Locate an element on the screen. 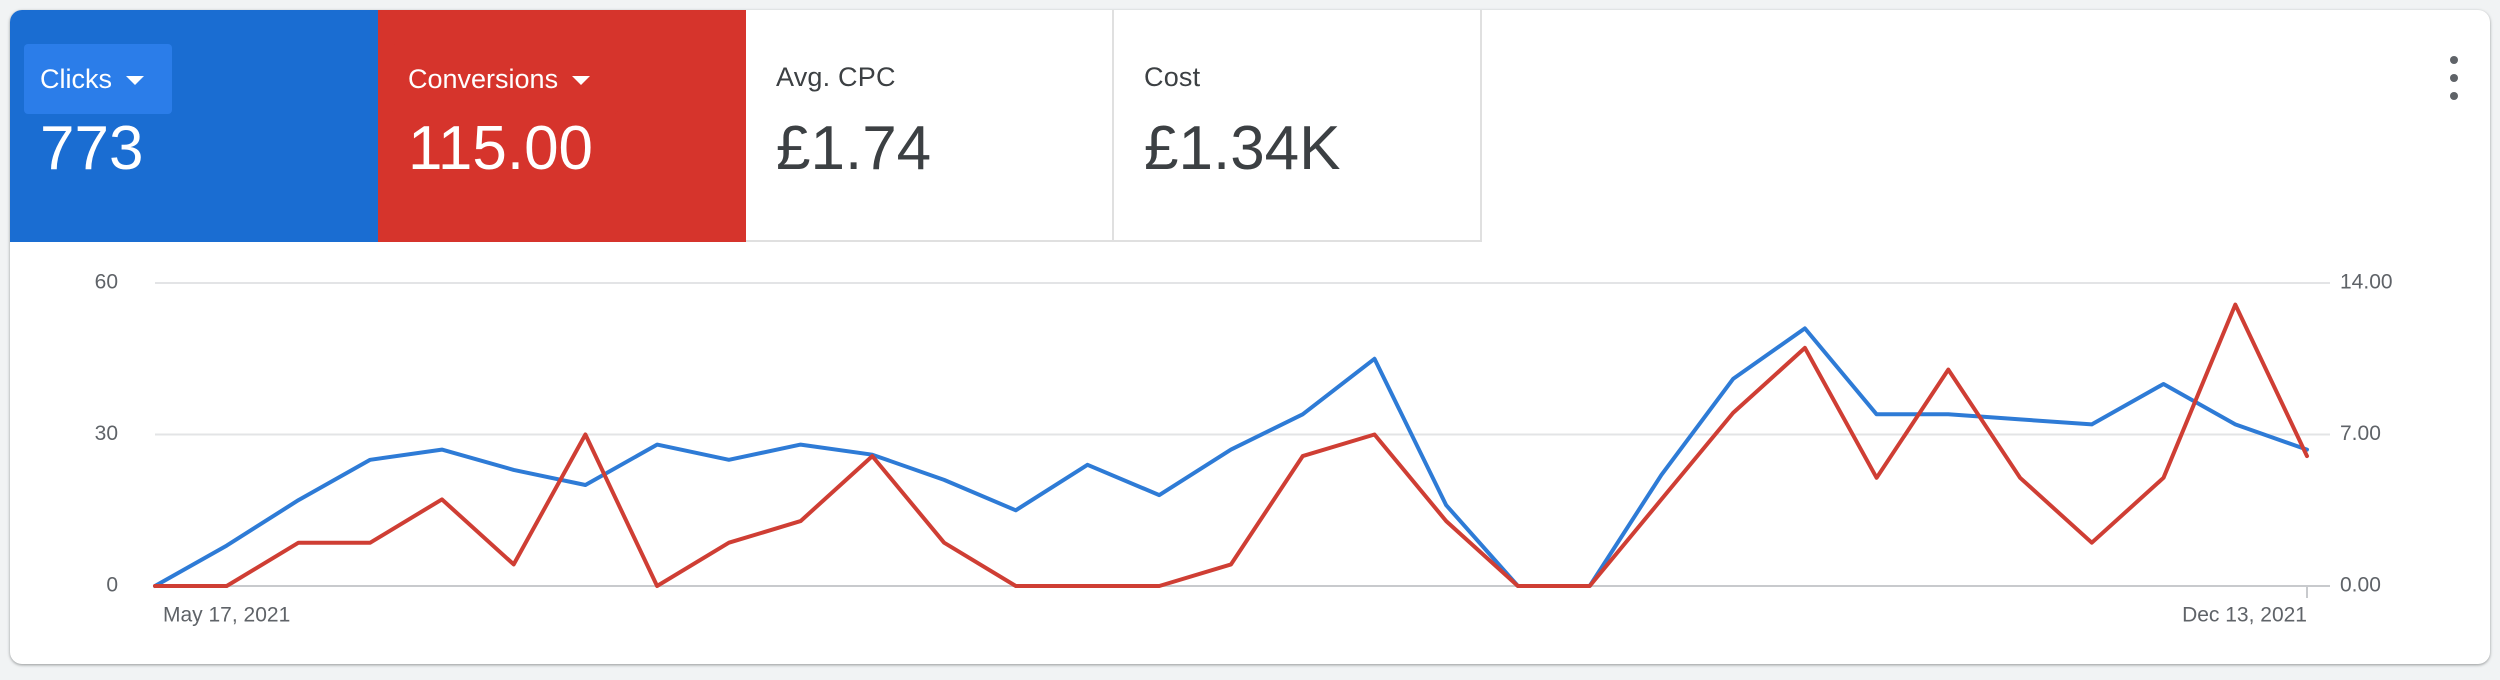  cost-tile: Cost £1.34K is located at coordinates (1298, 126).